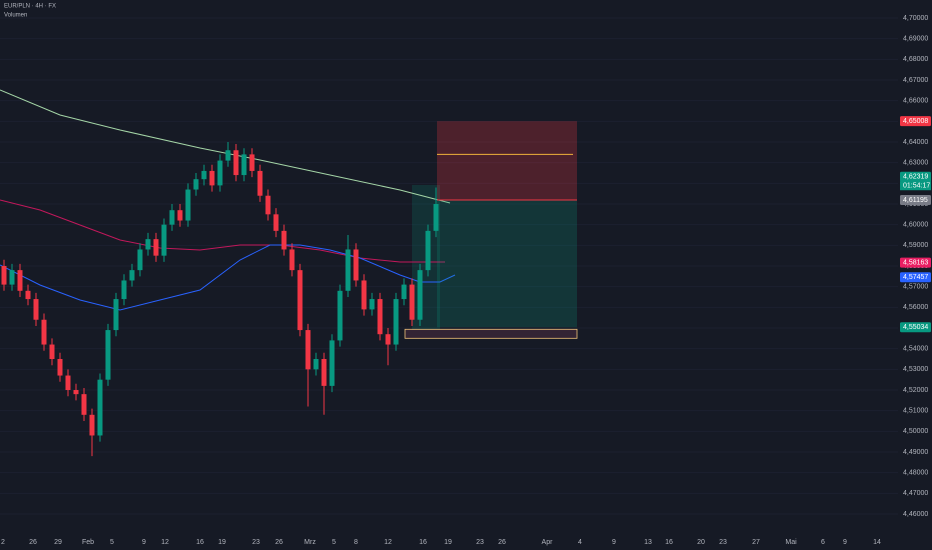 The height and width of the screenshot is (550, 932). I want to click on range-box, so click(491, 333).